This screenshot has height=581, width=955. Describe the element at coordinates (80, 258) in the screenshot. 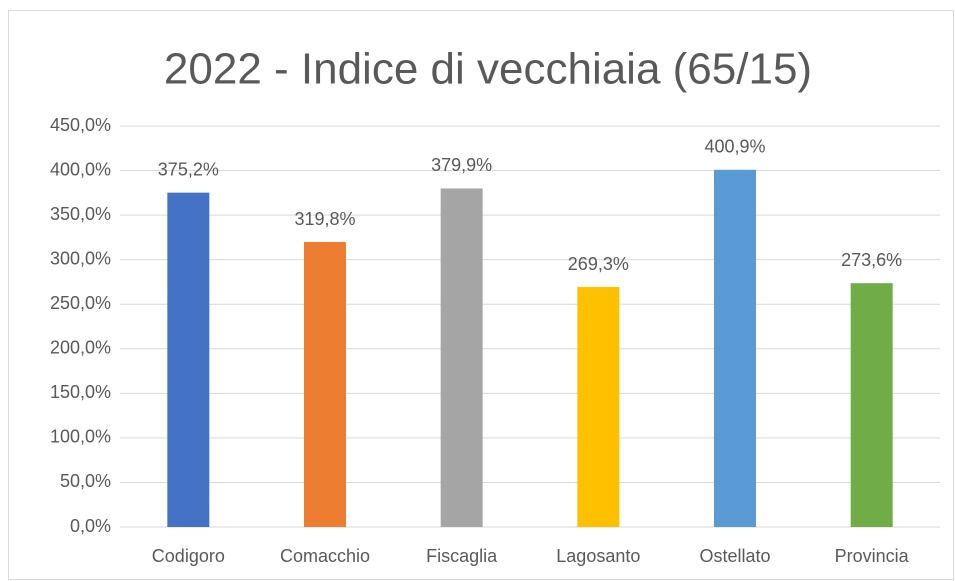

I see `y-tick-label: 300,0%` at that location.